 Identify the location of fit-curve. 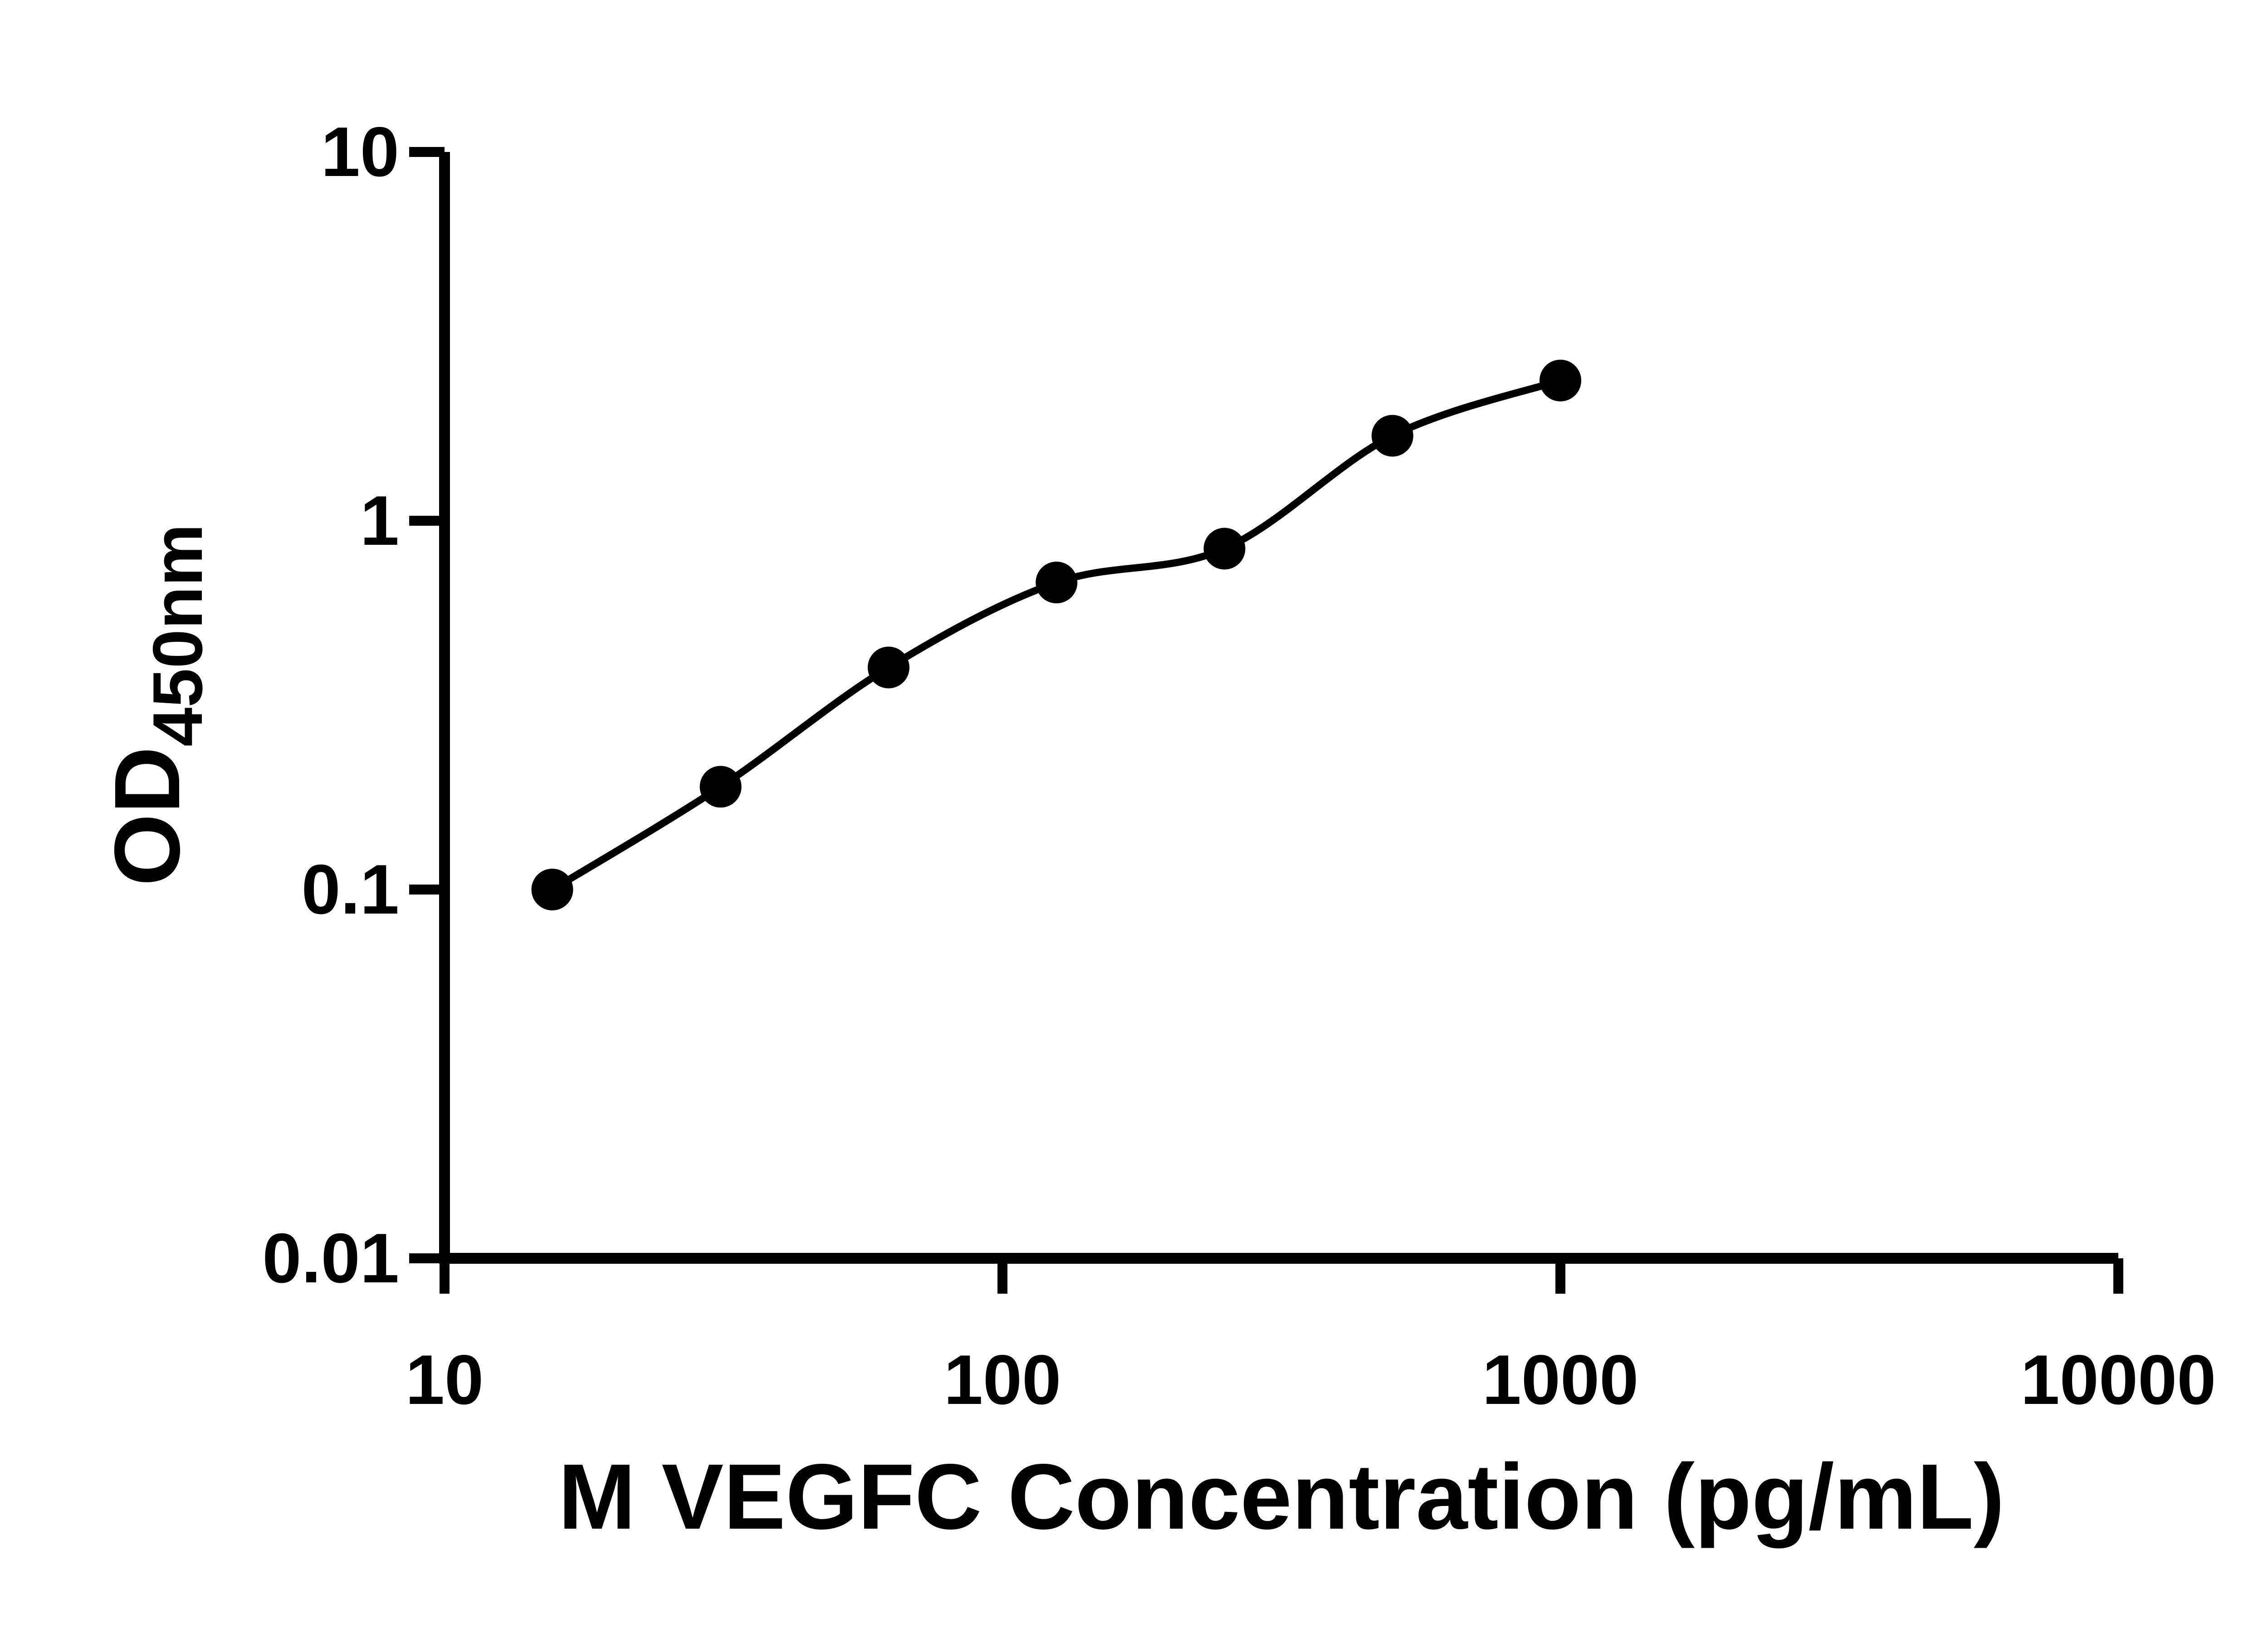
(1056, 635).